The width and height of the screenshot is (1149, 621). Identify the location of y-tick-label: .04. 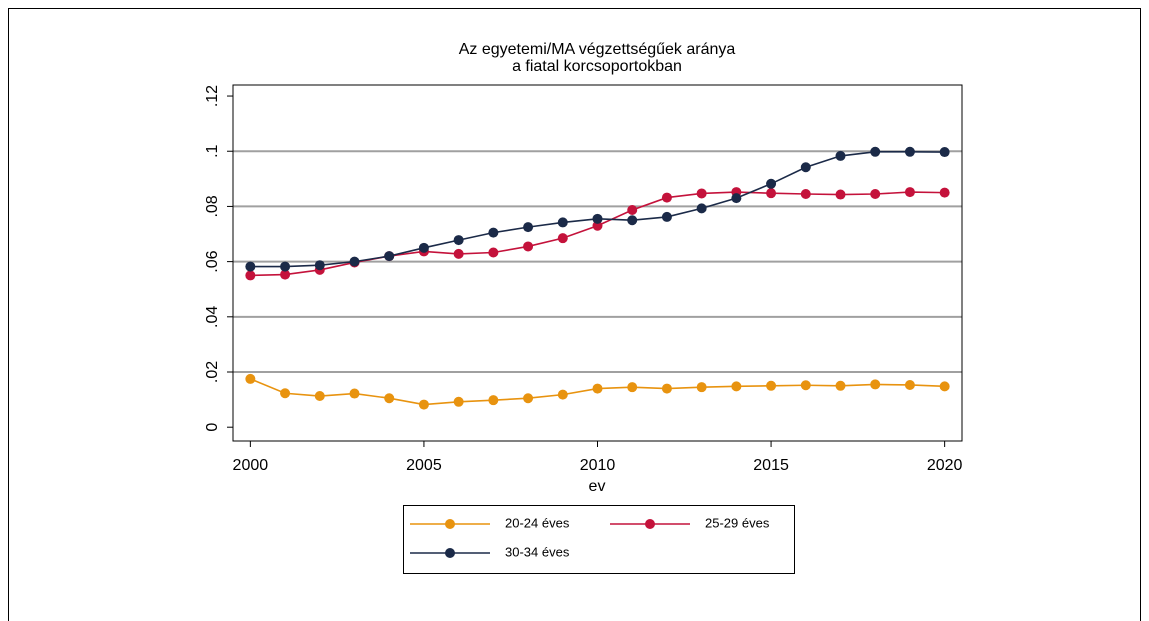
(212, 317).